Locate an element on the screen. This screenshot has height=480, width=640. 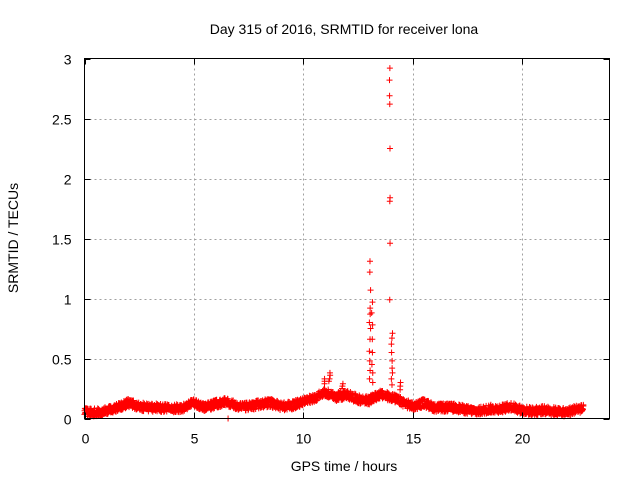
y-tick-label: 3 is located at coordinates (68, 60).